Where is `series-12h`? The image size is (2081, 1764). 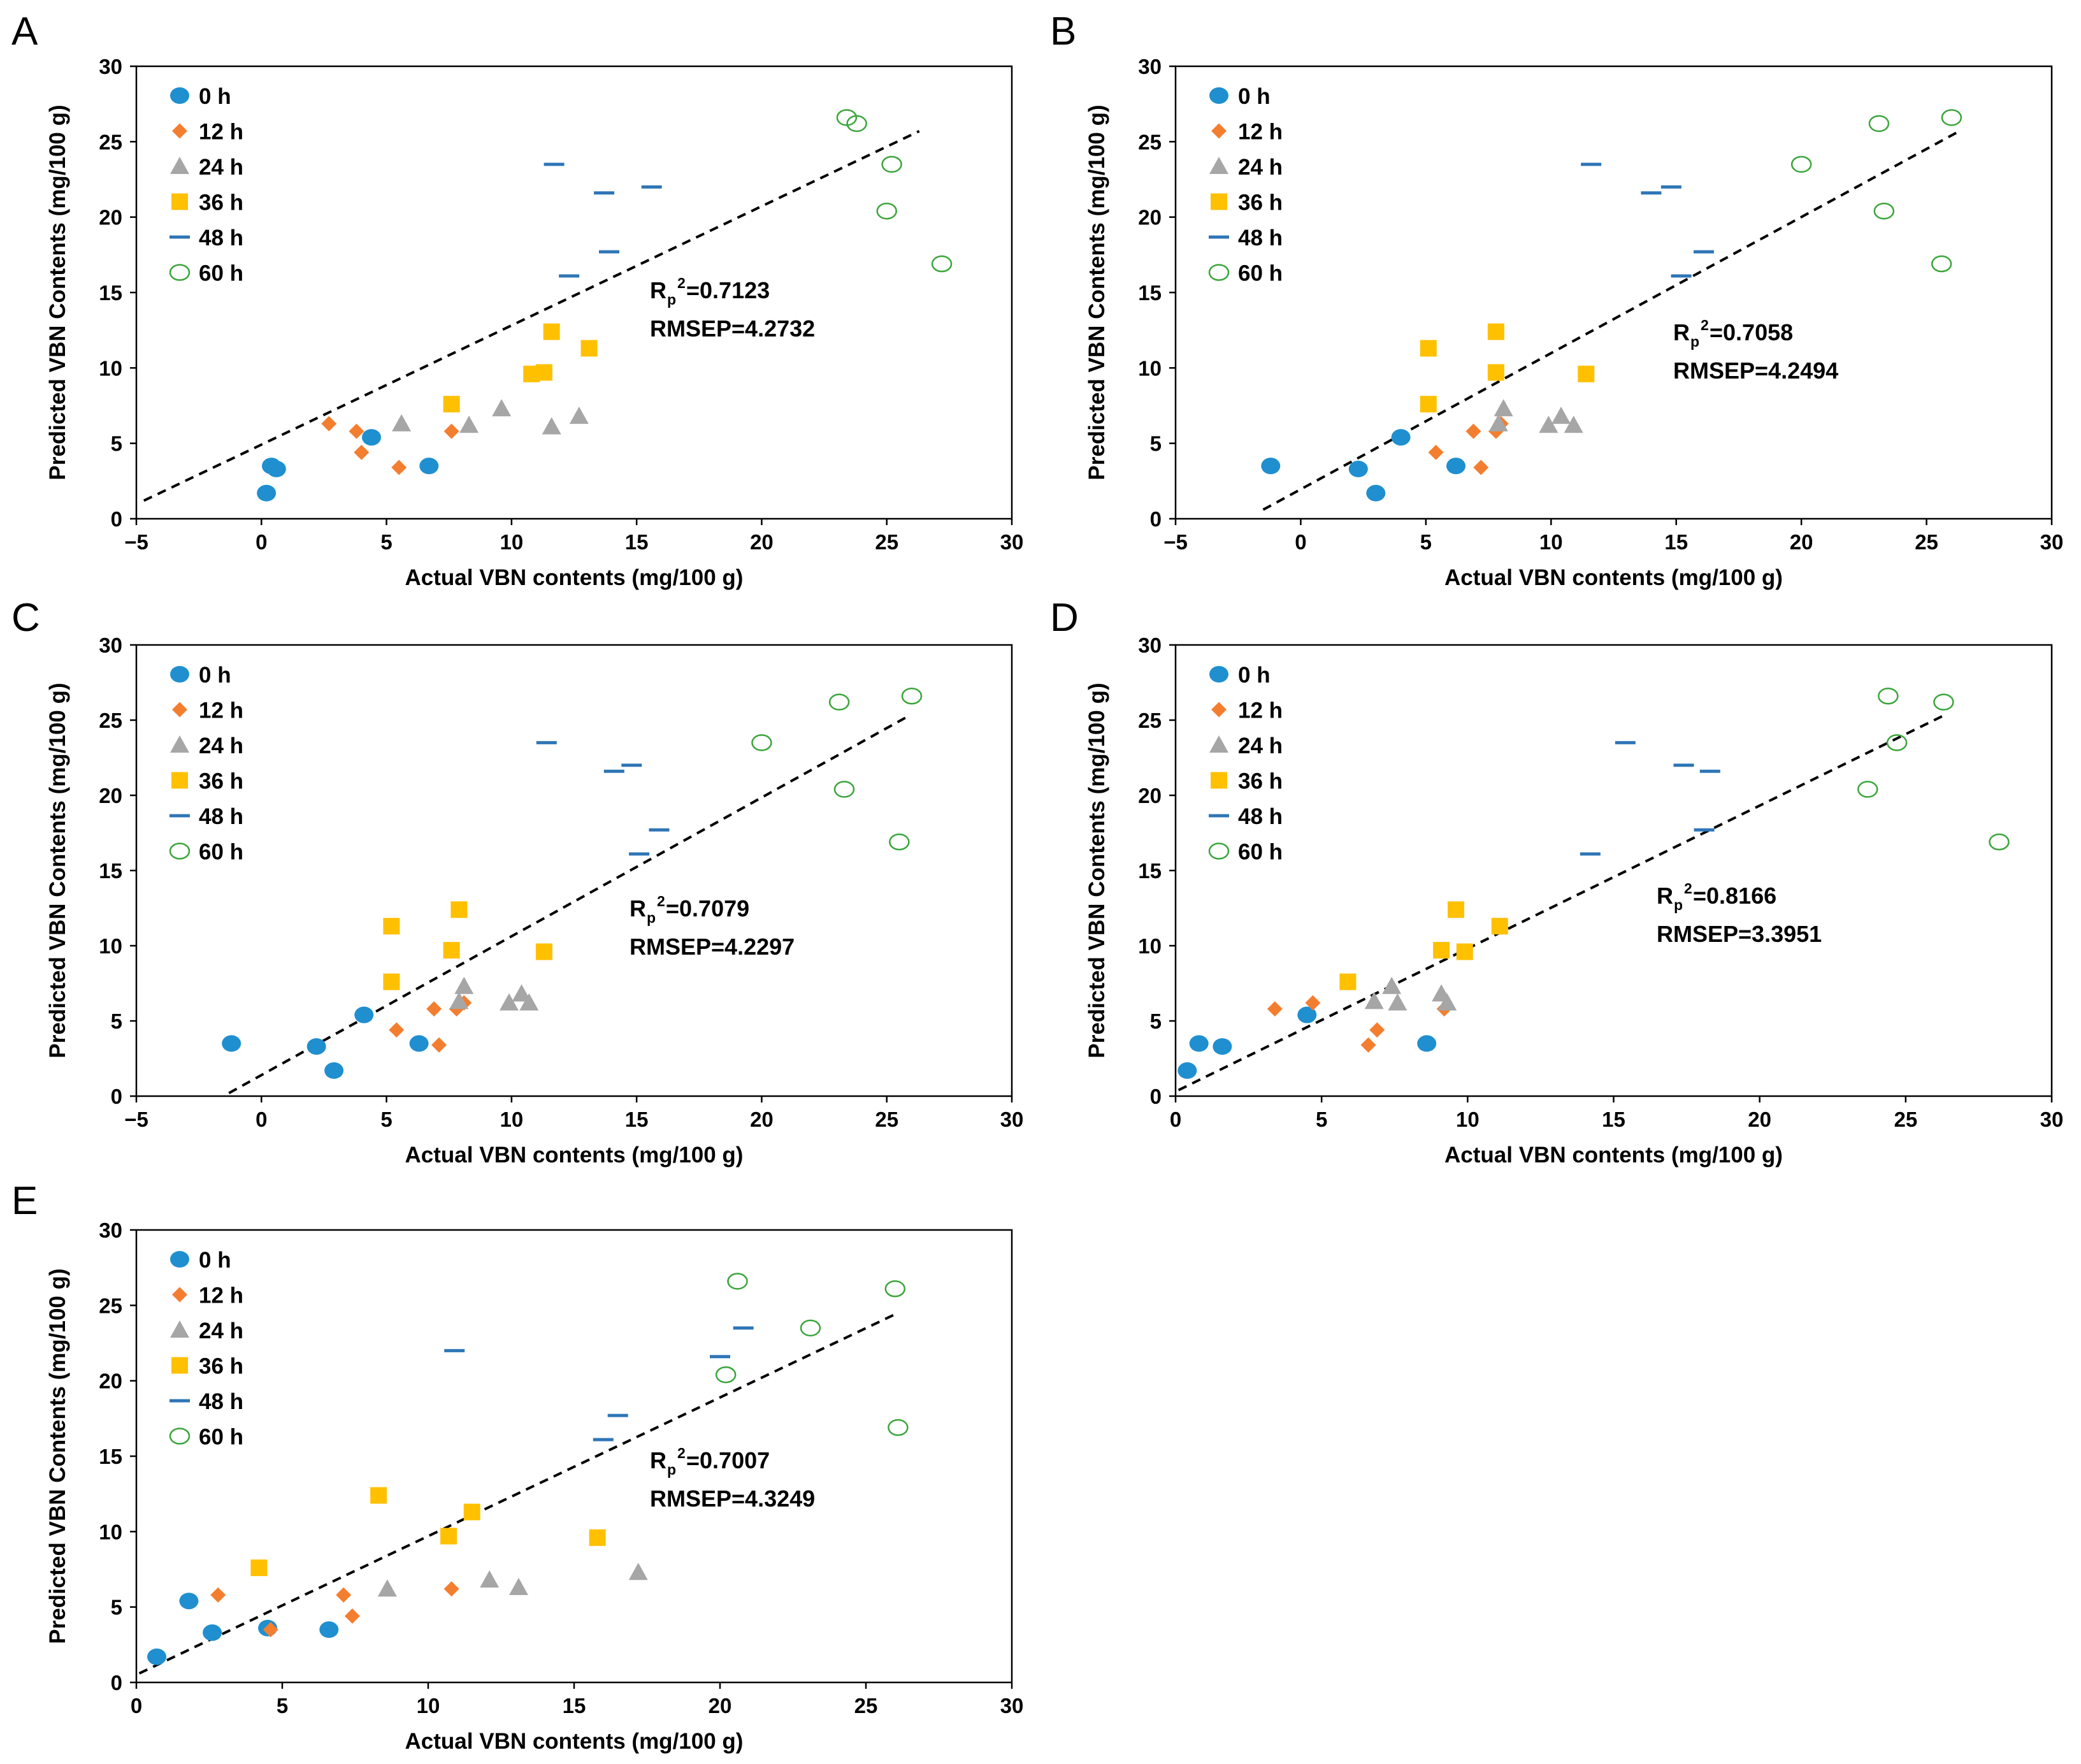 series-12h is located at coordinates (334, 1609).